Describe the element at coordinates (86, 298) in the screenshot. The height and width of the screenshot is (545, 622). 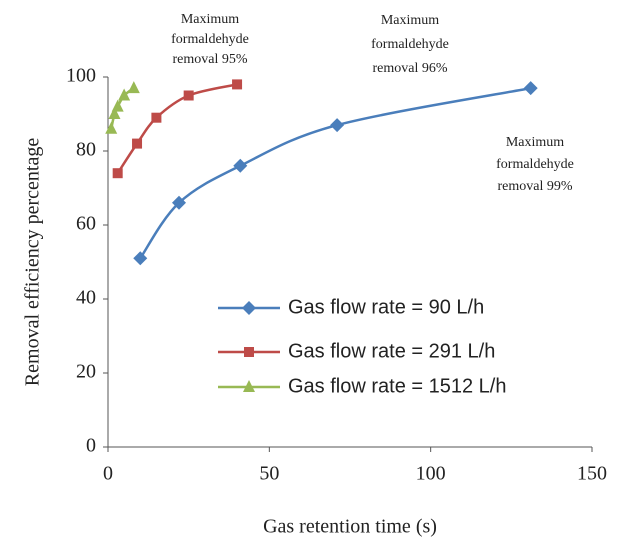
I see `y-tick-label: 40` at that location.